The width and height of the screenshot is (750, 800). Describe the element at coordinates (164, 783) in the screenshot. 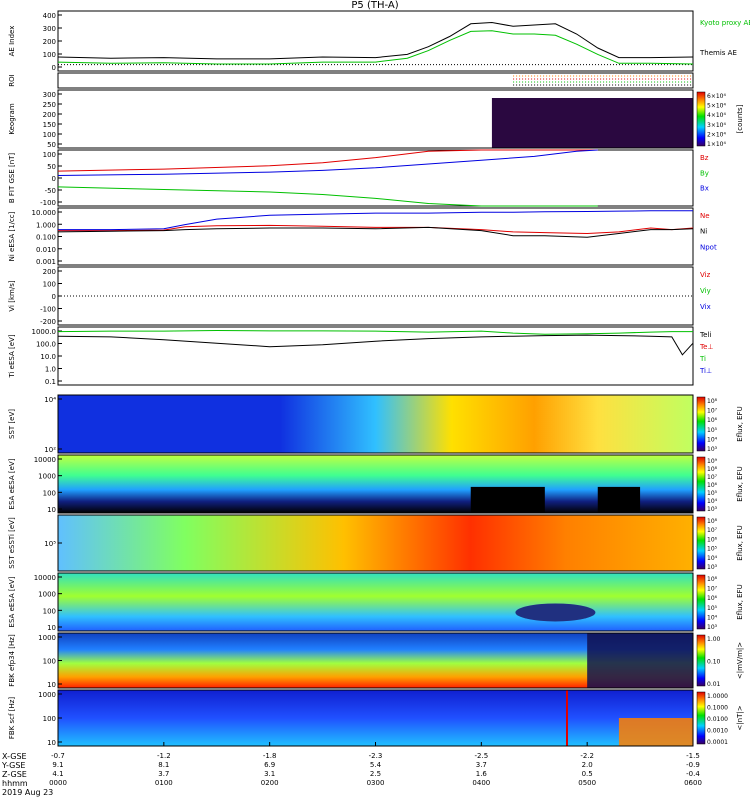

I see `xtick-hhmm-1: 0100` at that location.